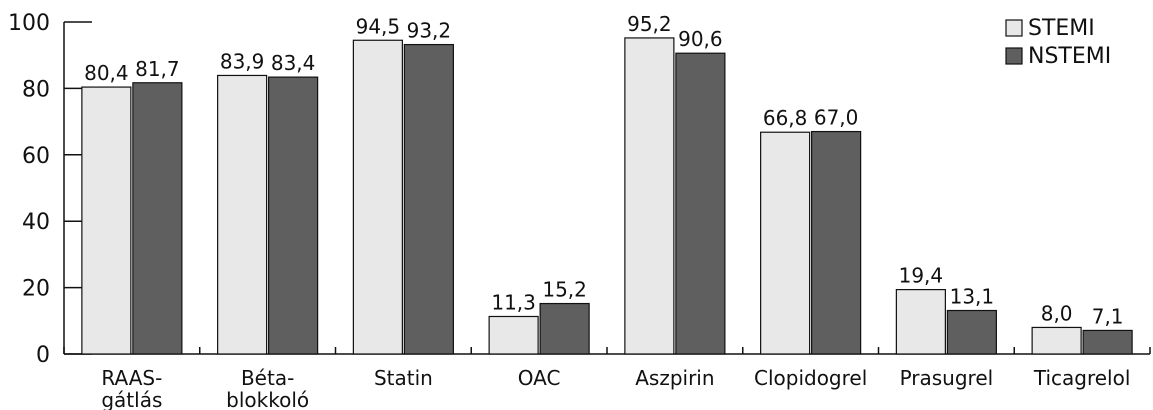  I want to click on y-tick-label: 60, so click(36, 156).